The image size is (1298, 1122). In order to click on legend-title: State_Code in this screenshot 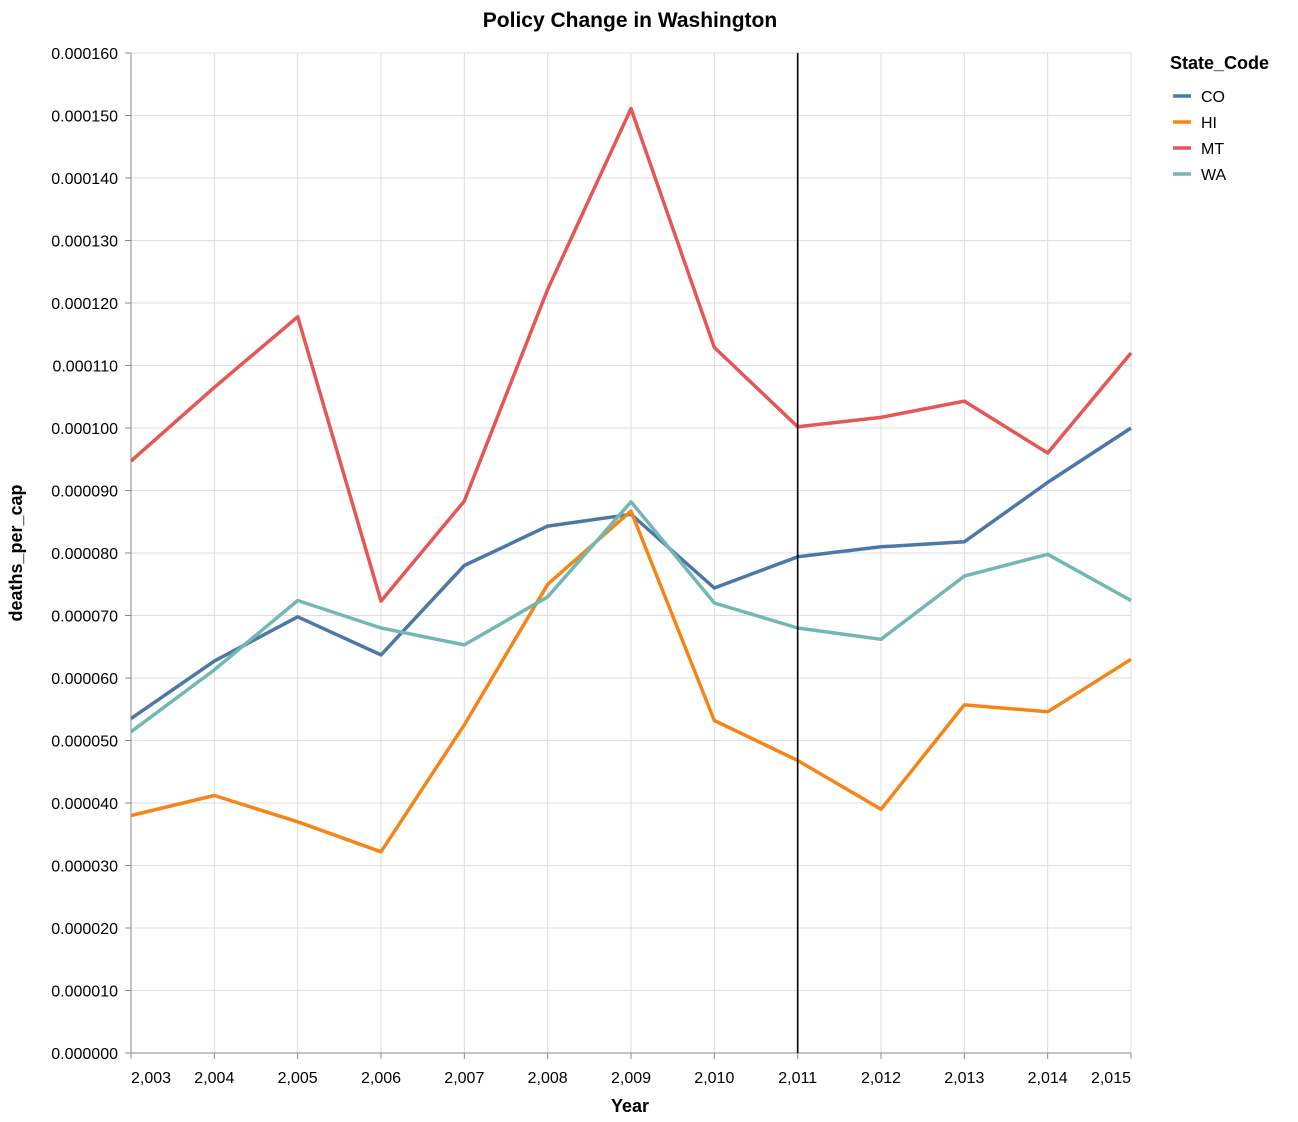, I will do `click(1219, 63)`.